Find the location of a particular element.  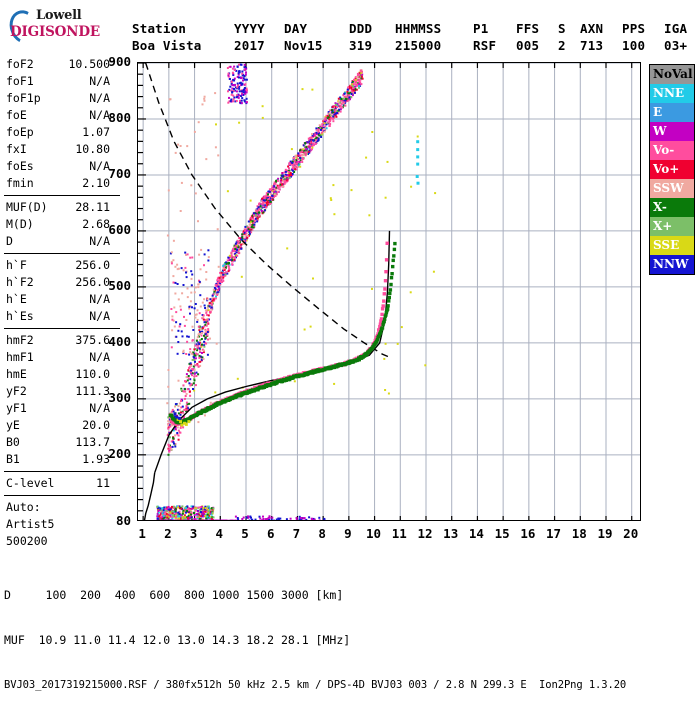

legend-item-nnw: NNW is located at coordinates (672, 264).